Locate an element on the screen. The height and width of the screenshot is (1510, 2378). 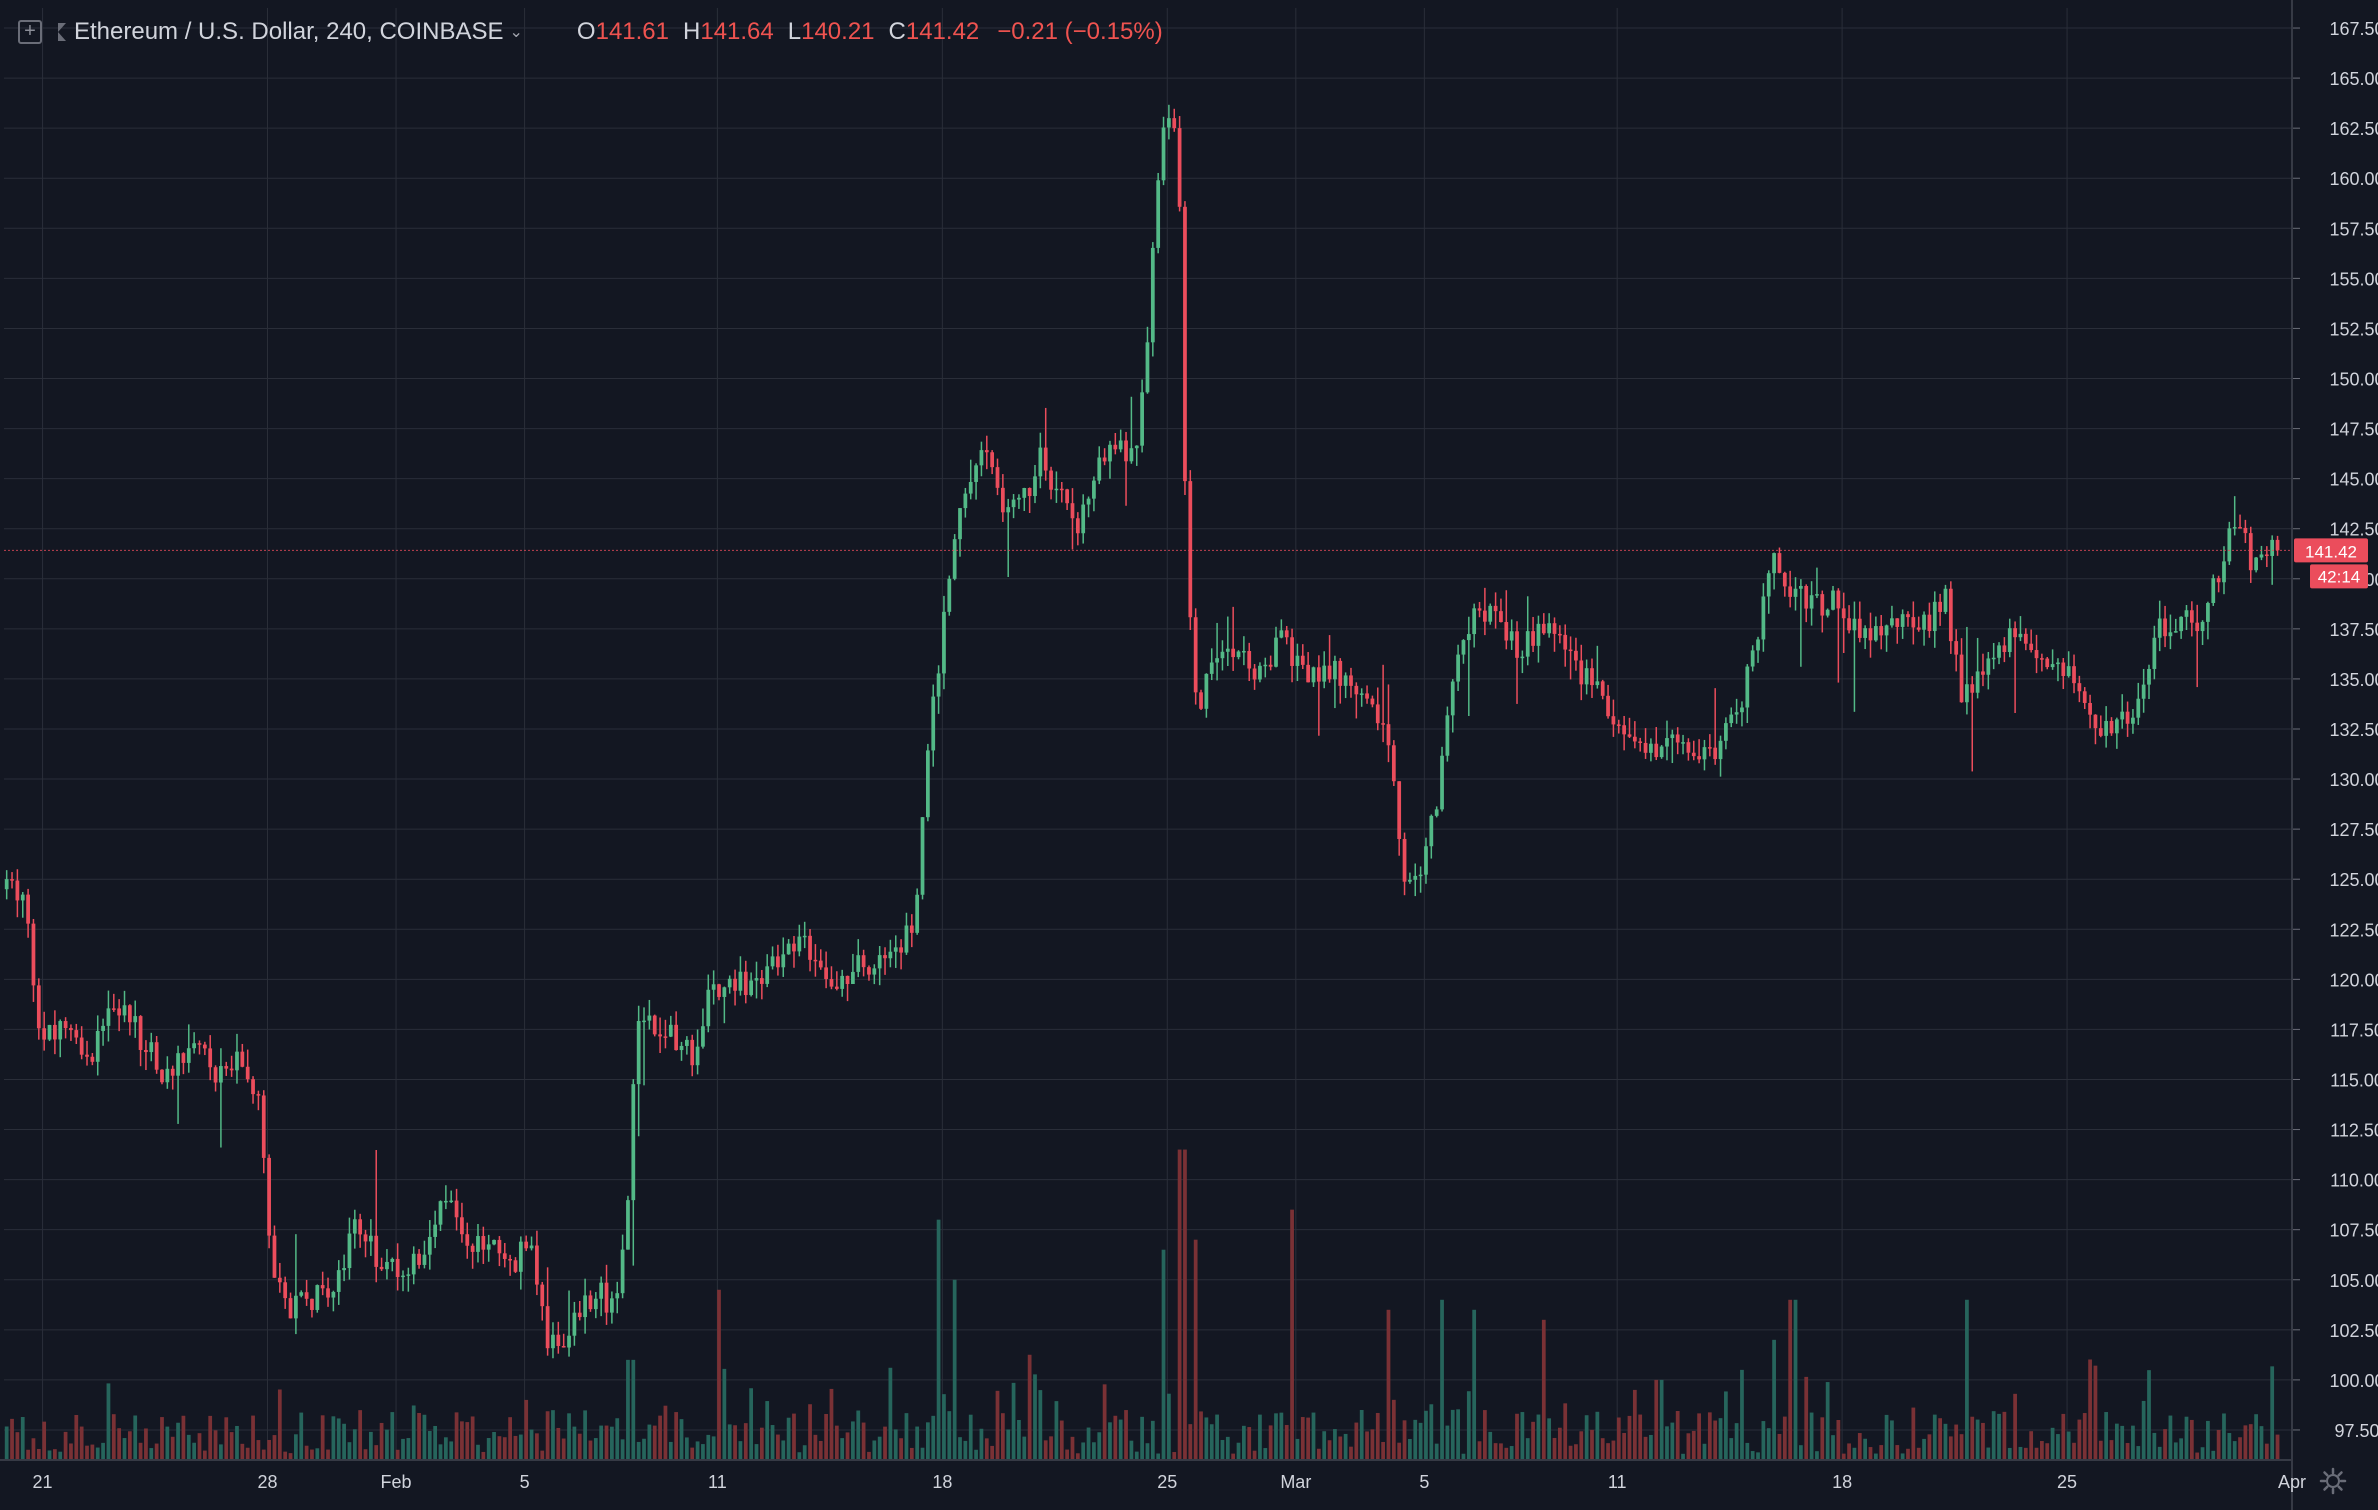
last-price-badge is located at coordinates (2331, 550).